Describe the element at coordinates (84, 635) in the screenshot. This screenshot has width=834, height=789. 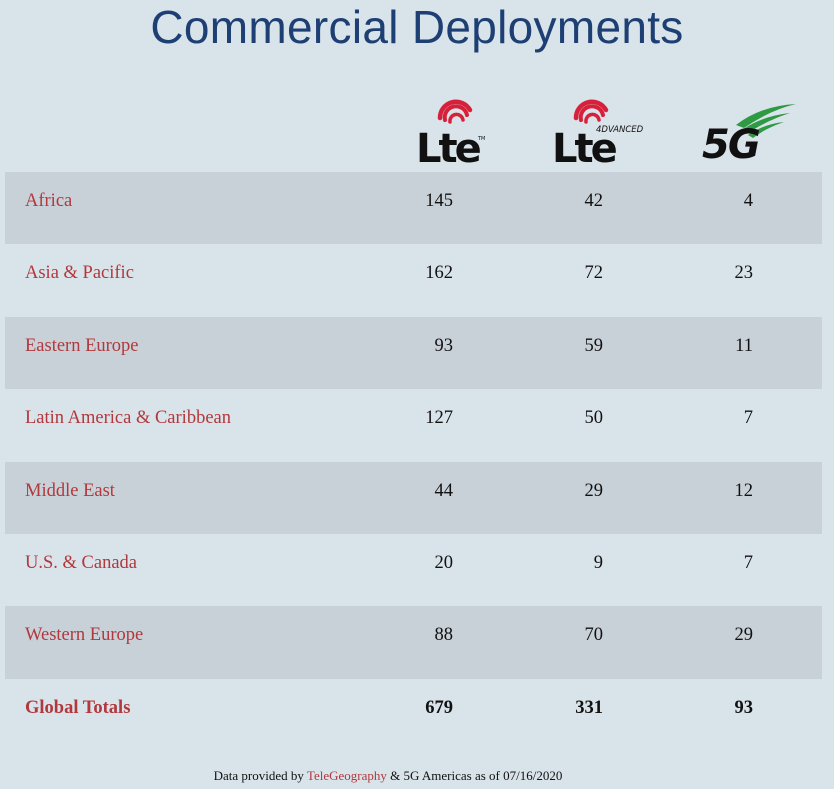
I see `region-label: Western Europe` at that location.